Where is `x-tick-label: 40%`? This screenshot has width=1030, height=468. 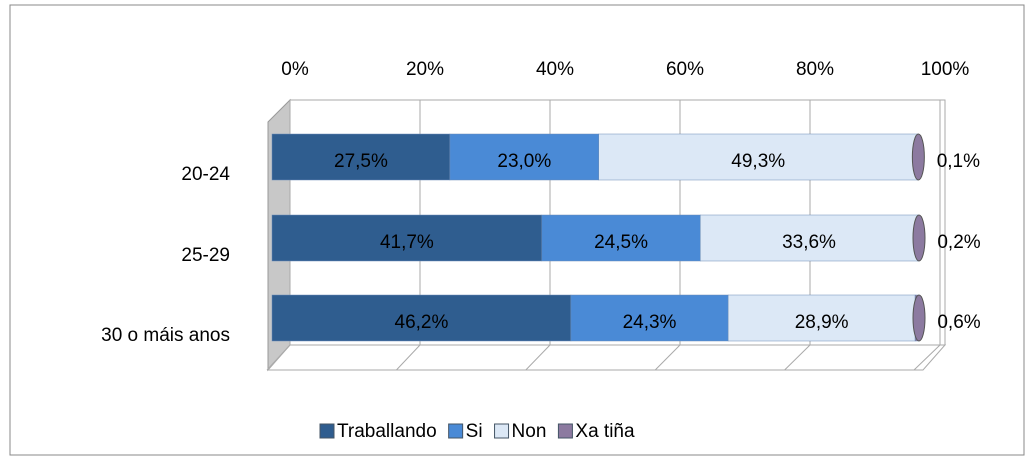
x-tick-label: 40% is located at coordinates (555, 69).